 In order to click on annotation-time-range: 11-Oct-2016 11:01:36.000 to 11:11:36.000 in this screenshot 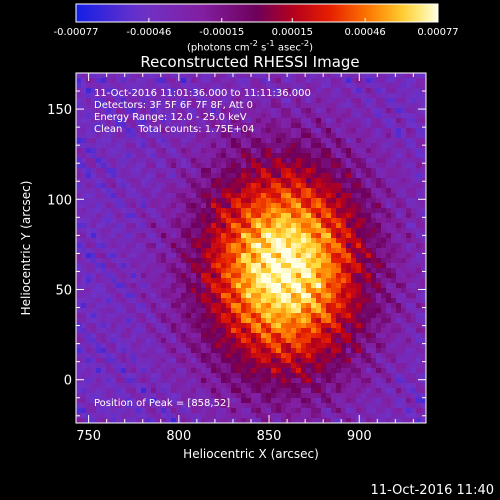, I will do `click(202, 93)`.